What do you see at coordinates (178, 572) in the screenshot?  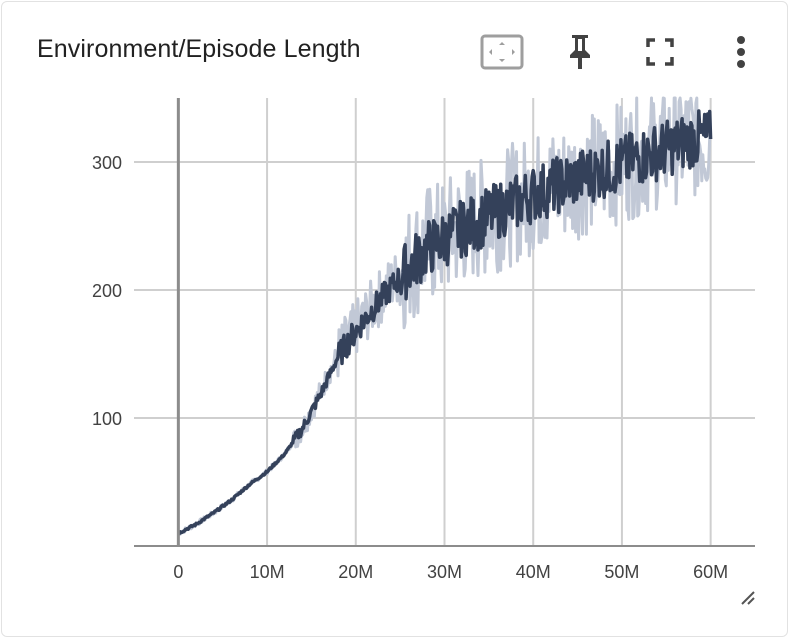 I see `x-tick-label: 0` at bounding box center [178, 572].